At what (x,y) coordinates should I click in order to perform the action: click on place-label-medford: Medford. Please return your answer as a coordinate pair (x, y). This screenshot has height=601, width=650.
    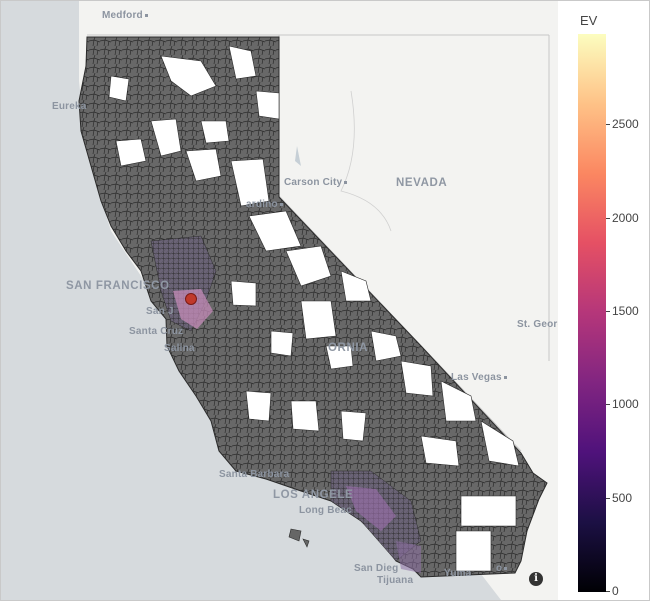
    Looking at the image, I should click on (125, 15).